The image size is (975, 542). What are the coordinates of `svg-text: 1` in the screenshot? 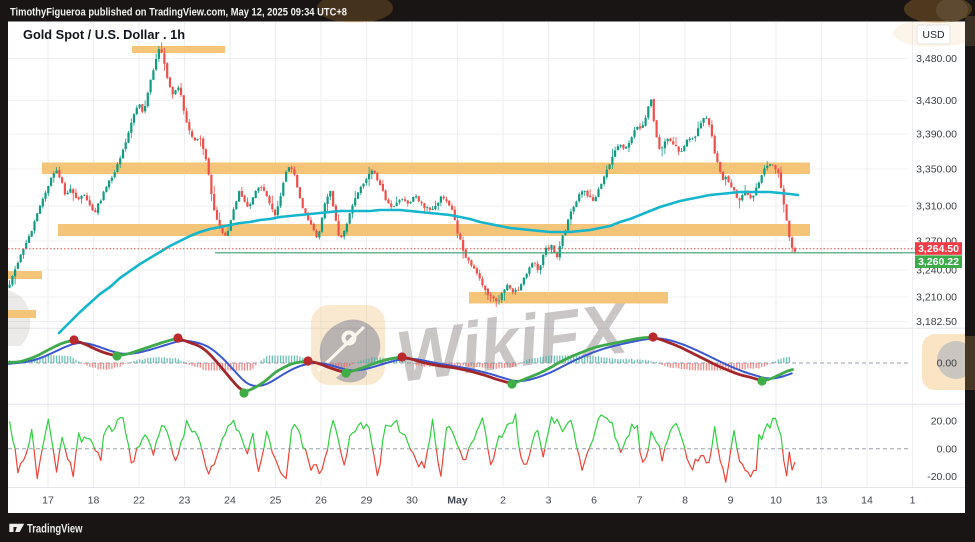 It's located at (913, 501).